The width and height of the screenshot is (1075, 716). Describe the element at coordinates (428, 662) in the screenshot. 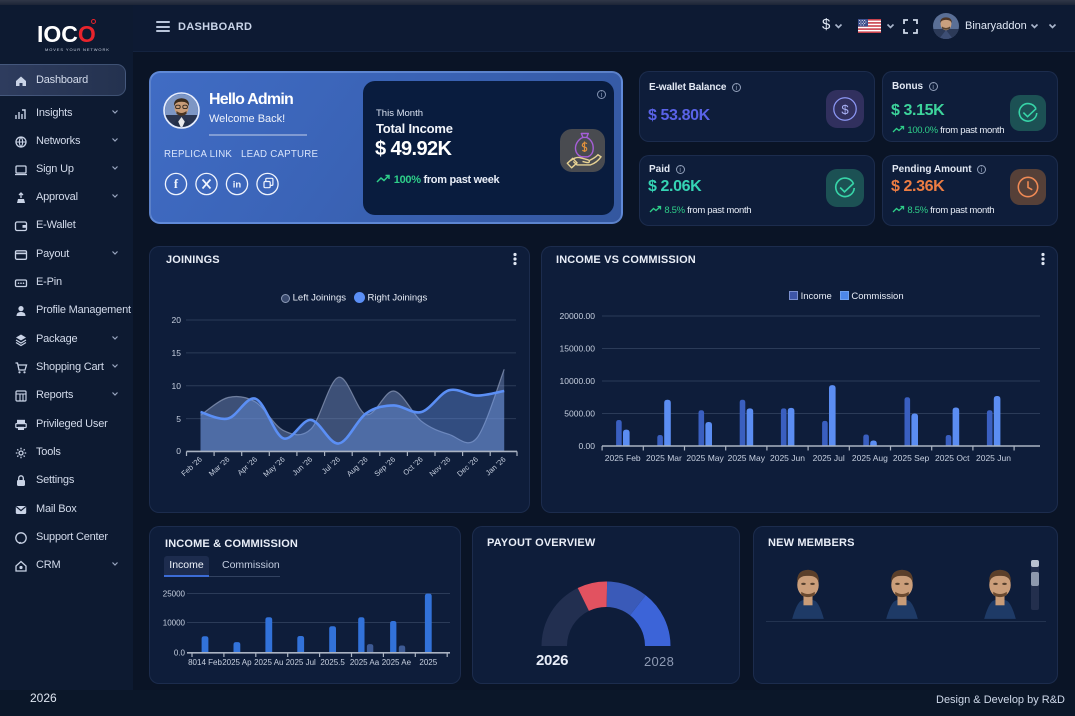

I see `svg-text: 2025` at that location.